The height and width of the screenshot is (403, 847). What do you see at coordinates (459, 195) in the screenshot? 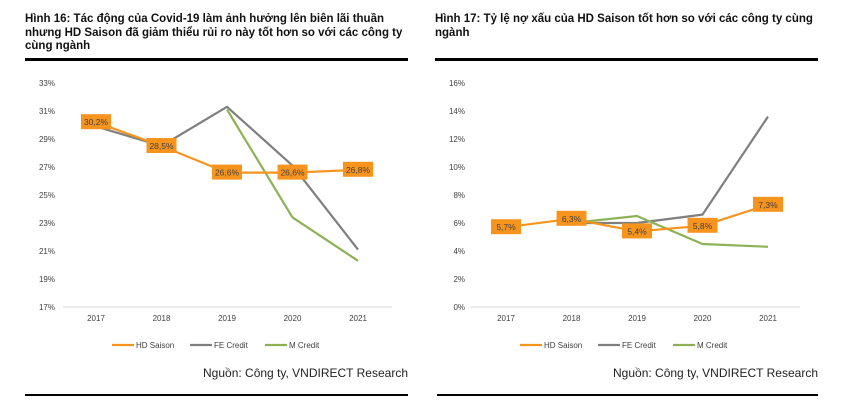
I see `y-tick-label: 8%` at bounding box center [459, 195].